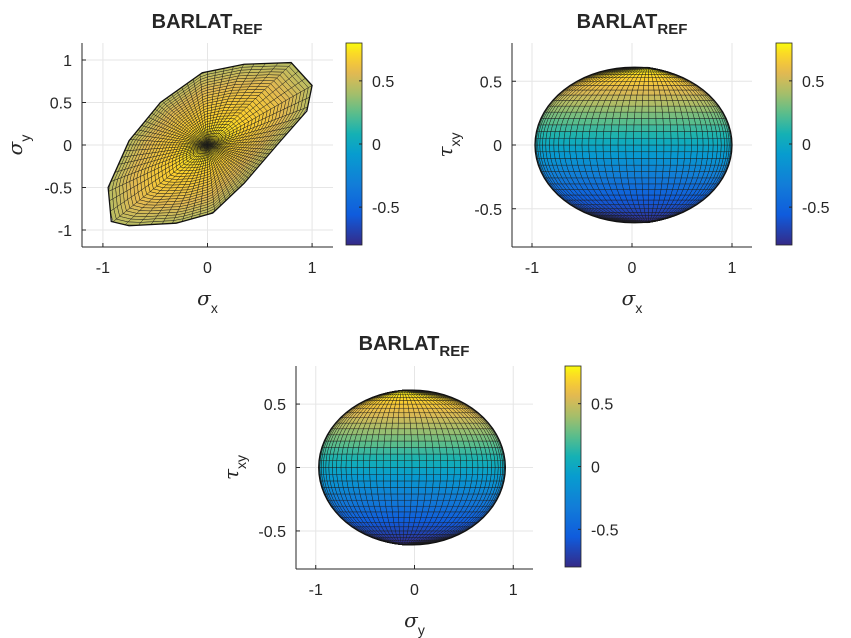 The width and height of the screenshot is (851, 638). I want to click on x-axis-label-subscript: x, so click(638, 308).